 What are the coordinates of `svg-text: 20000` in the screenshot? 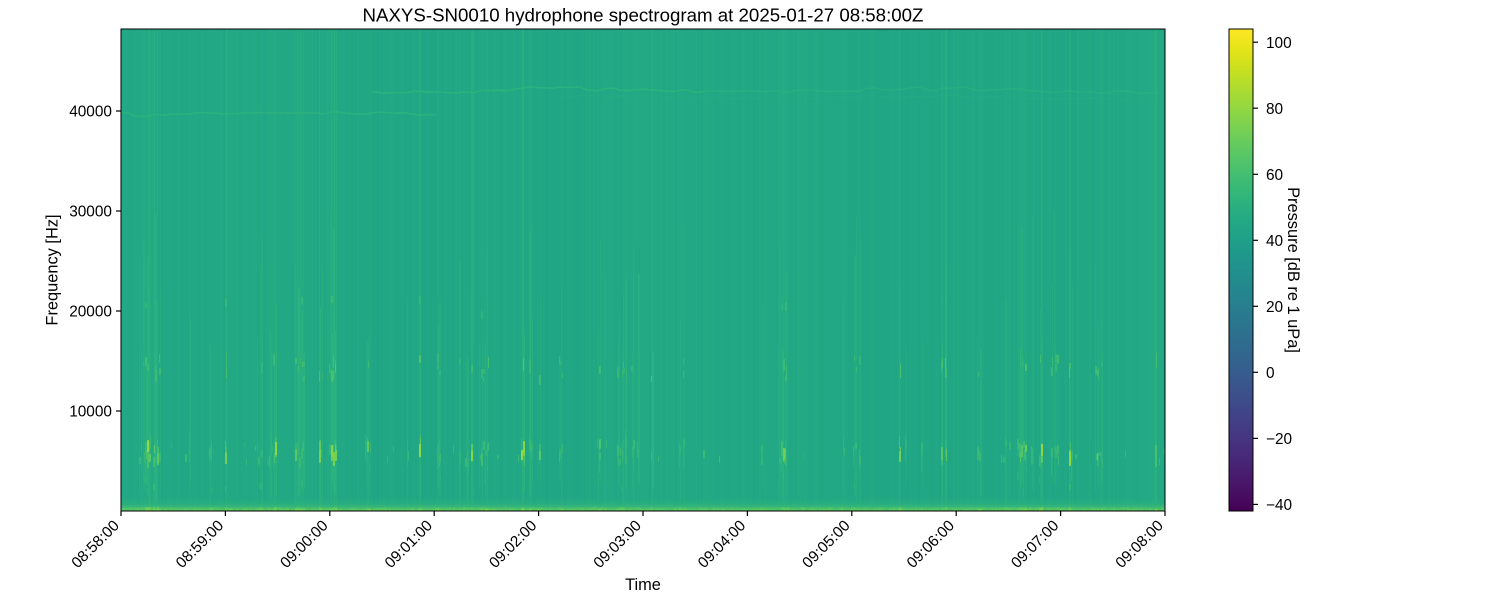 It's located at (90, 312).